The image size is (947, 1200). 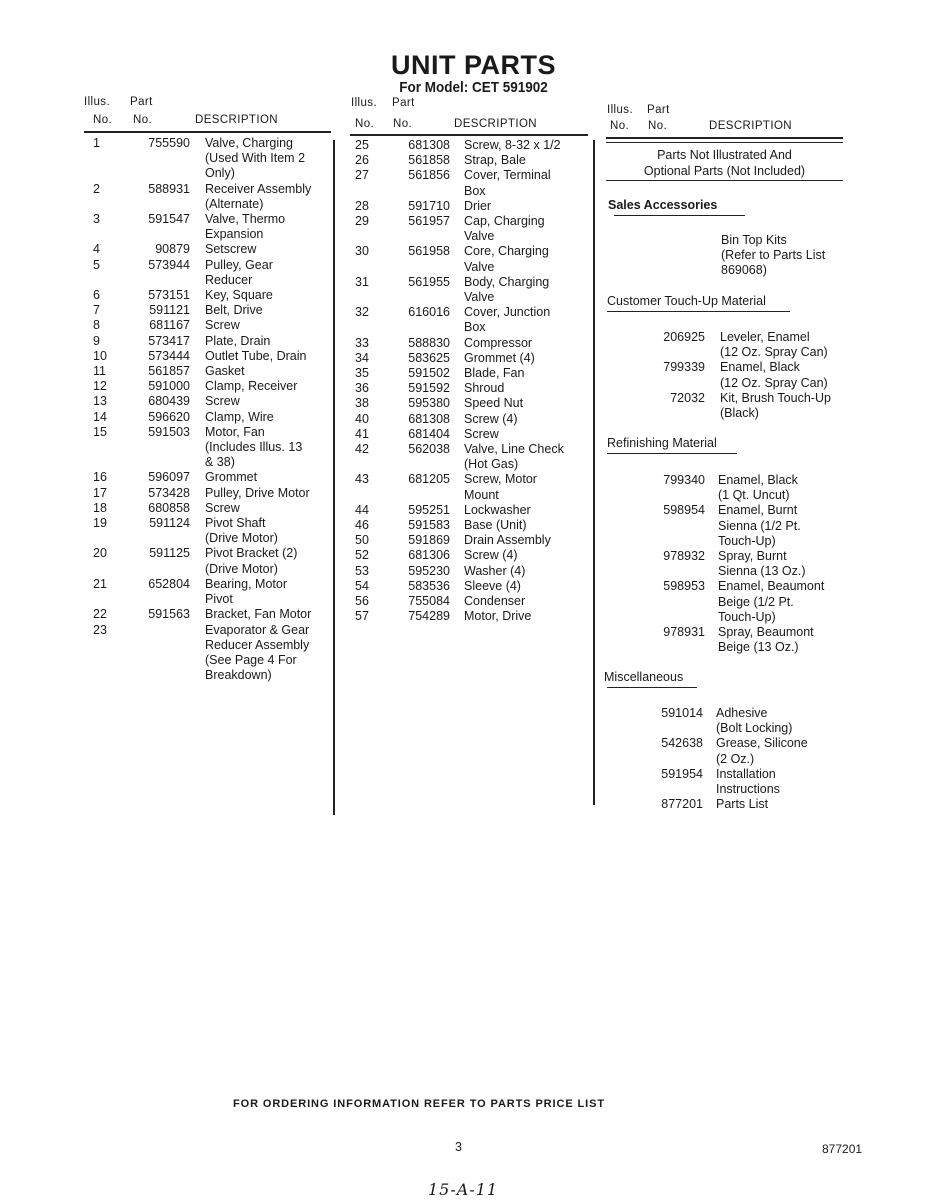 What do you see at coordinates (762, 751) in the screenshot?
I see `part-description: Grease, Silicone (2 Oz.)` at bounding box center [762, 751].